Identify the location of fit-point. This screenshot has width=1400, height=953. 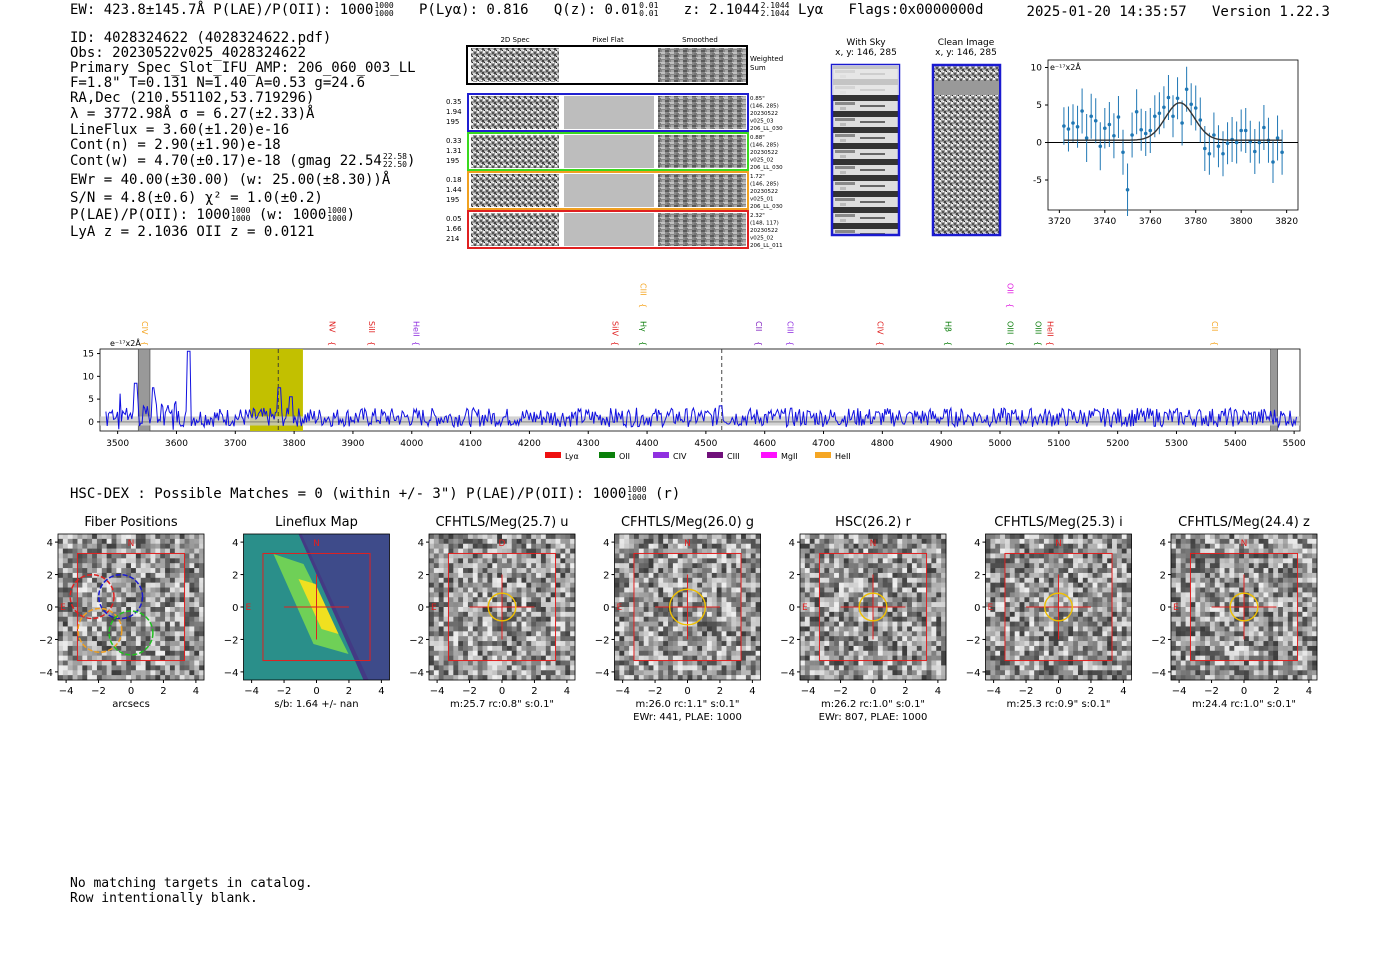
(1086, 138).